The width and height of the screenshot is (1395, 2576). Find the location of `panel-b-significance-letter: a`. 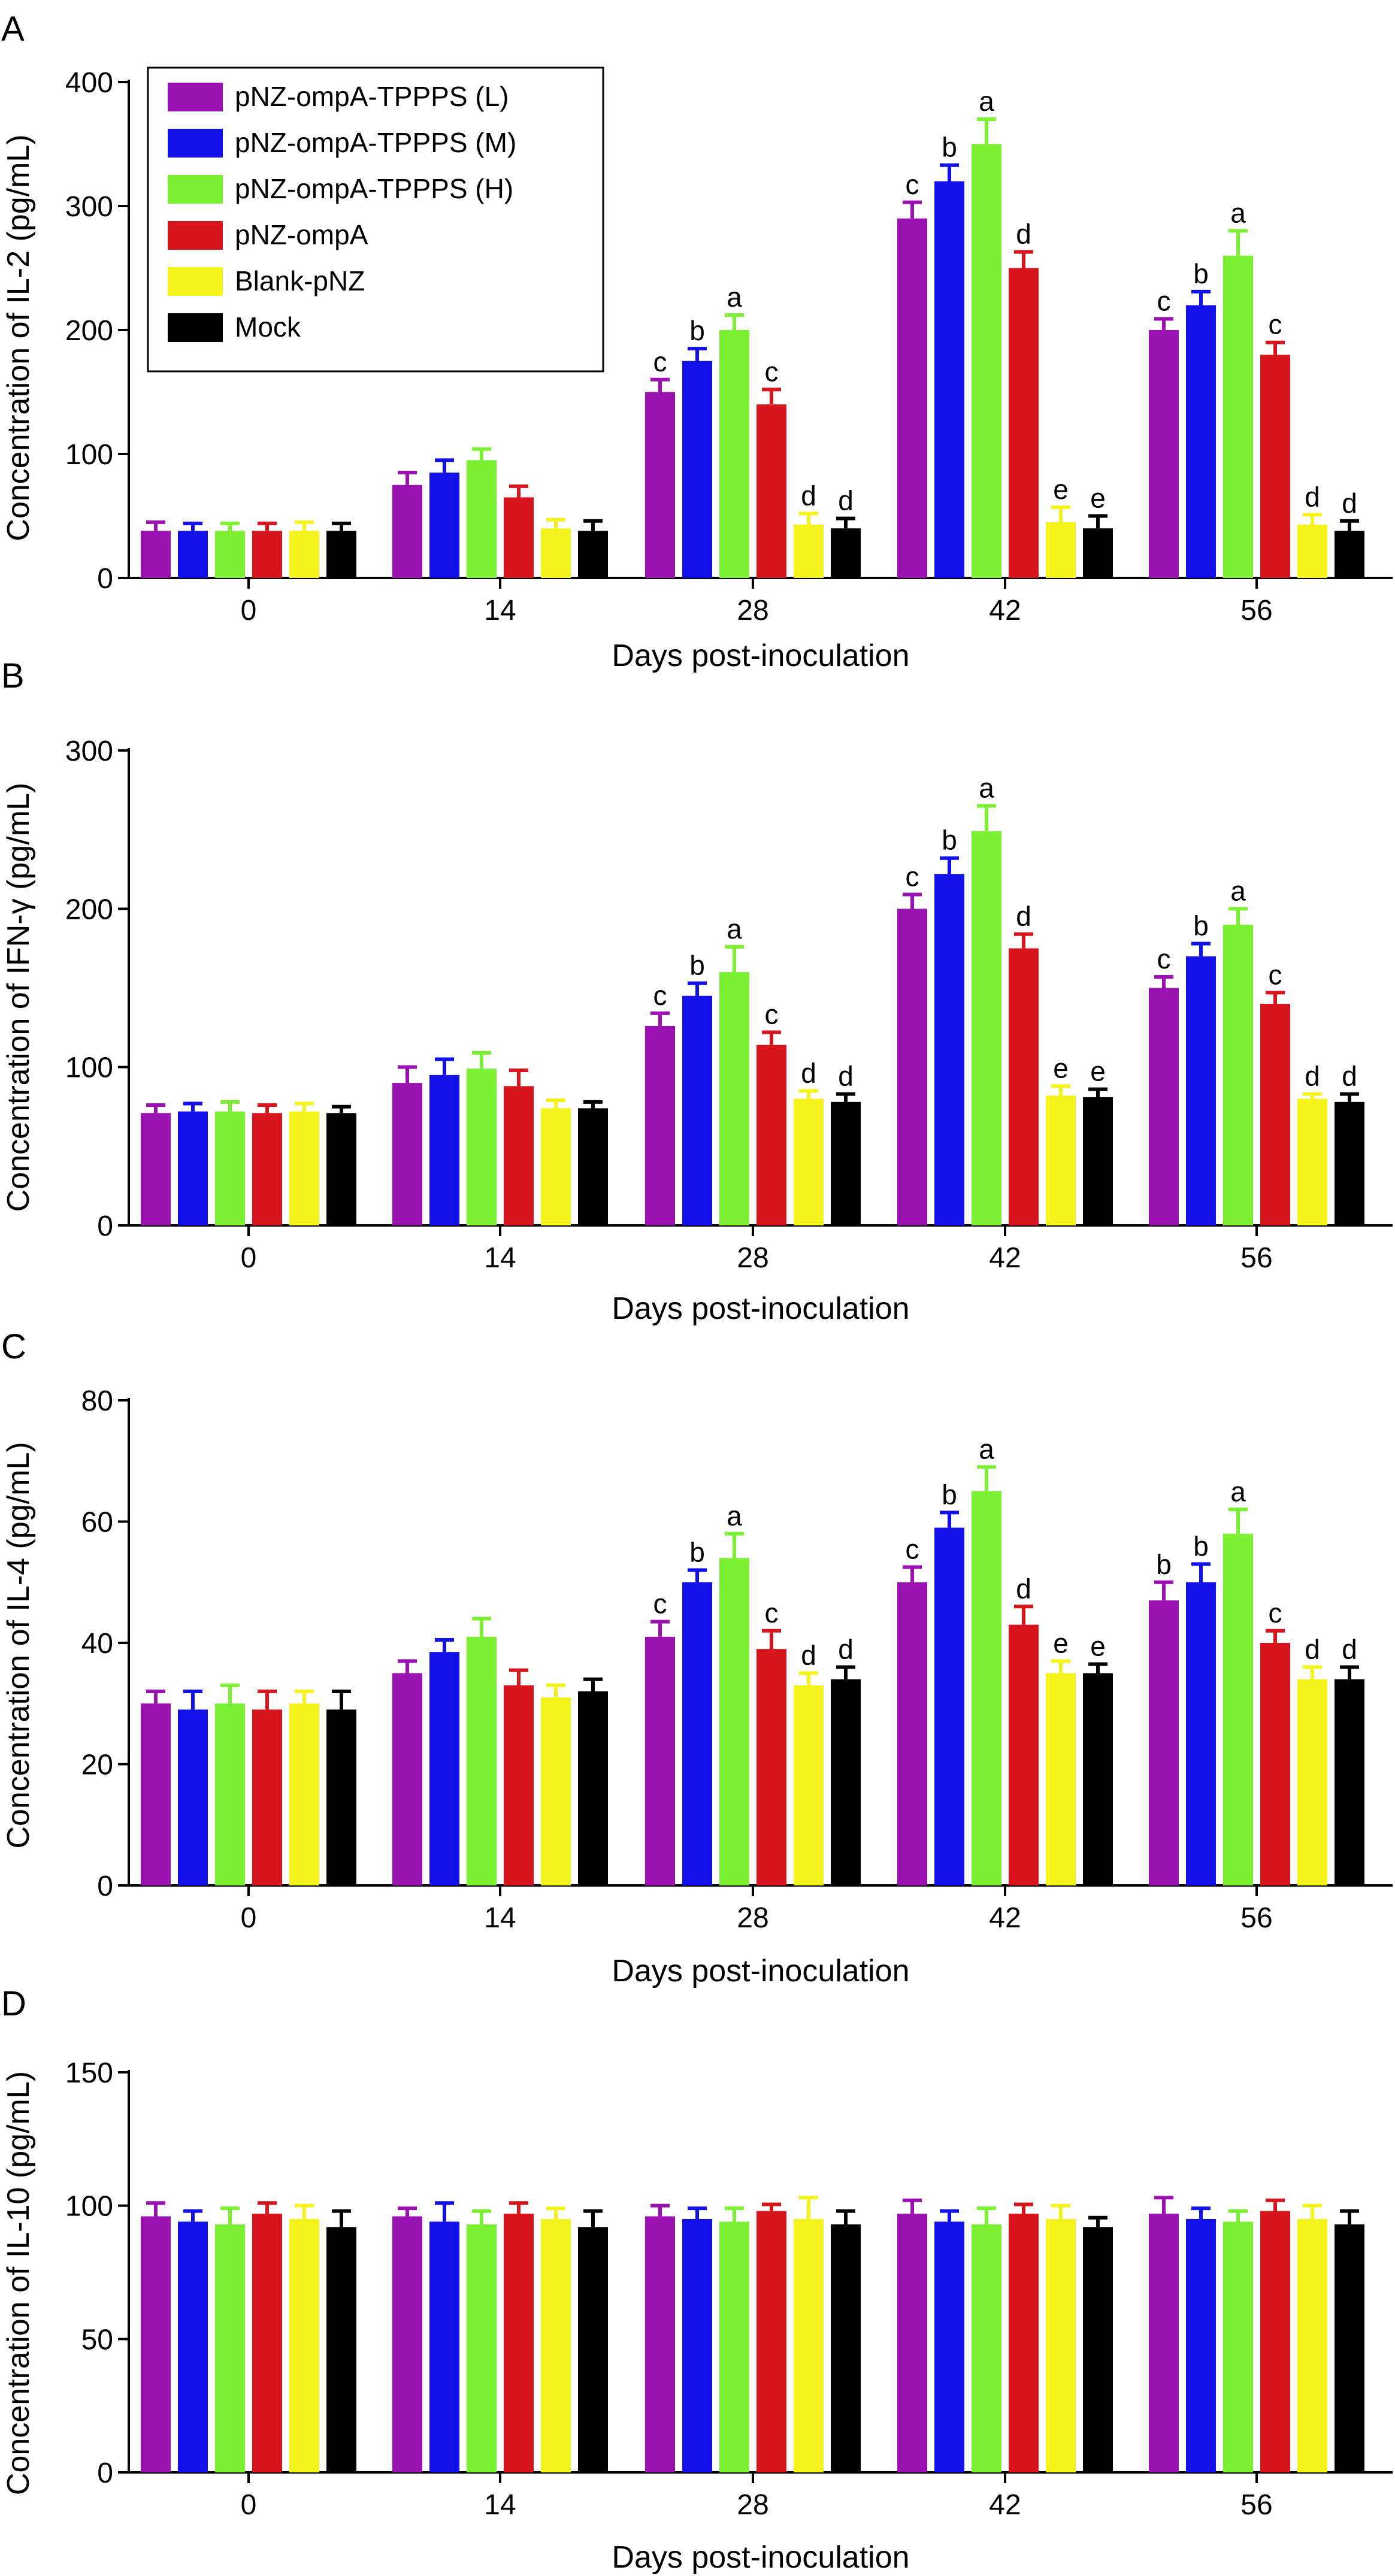

panel-b-significance-letter: a is located at coordinates (735, 929).